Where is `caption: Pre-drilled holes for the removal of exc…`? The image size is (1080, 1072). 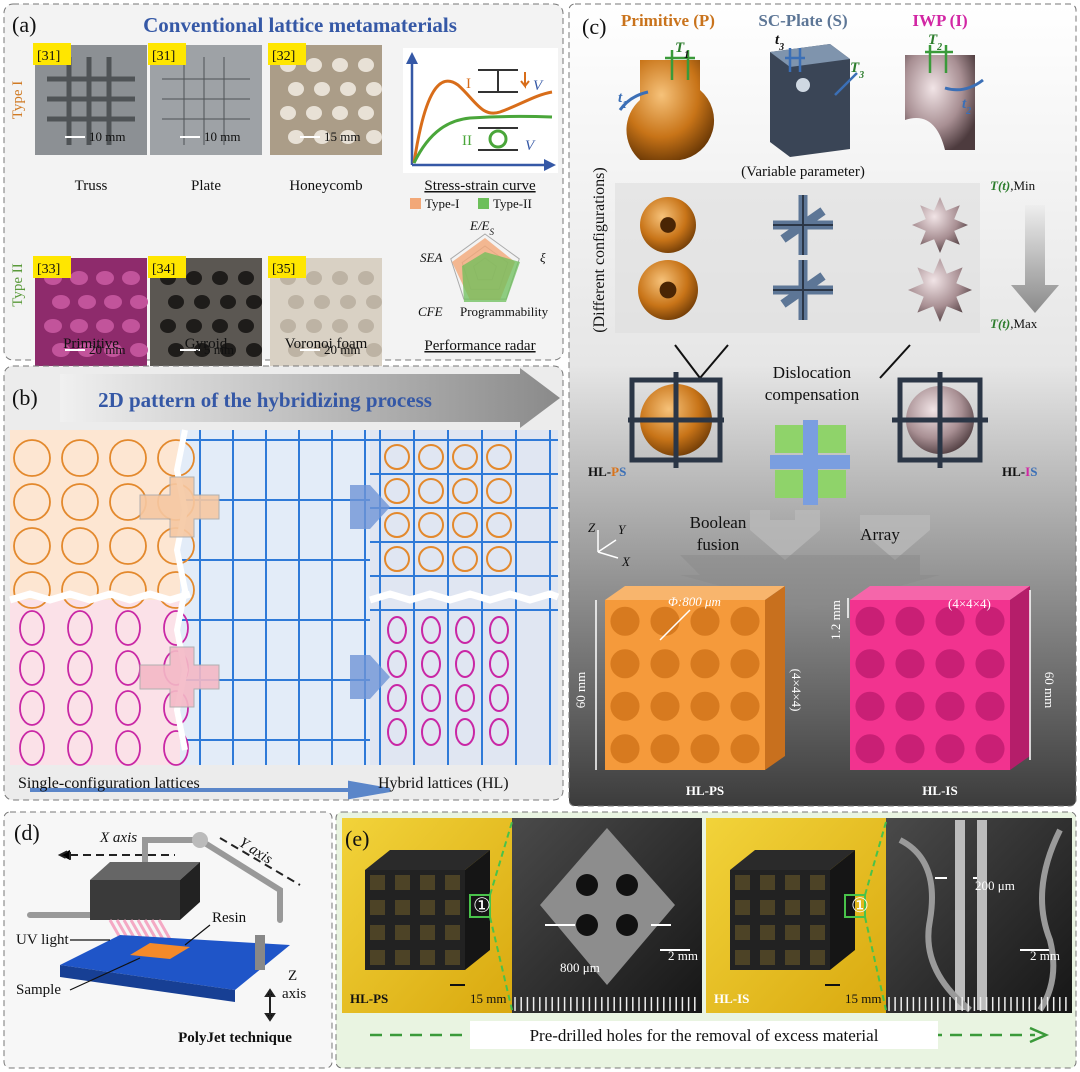 caption: Pre-drilled holes for the removal of exc… is located at coordinates (704, 1035).